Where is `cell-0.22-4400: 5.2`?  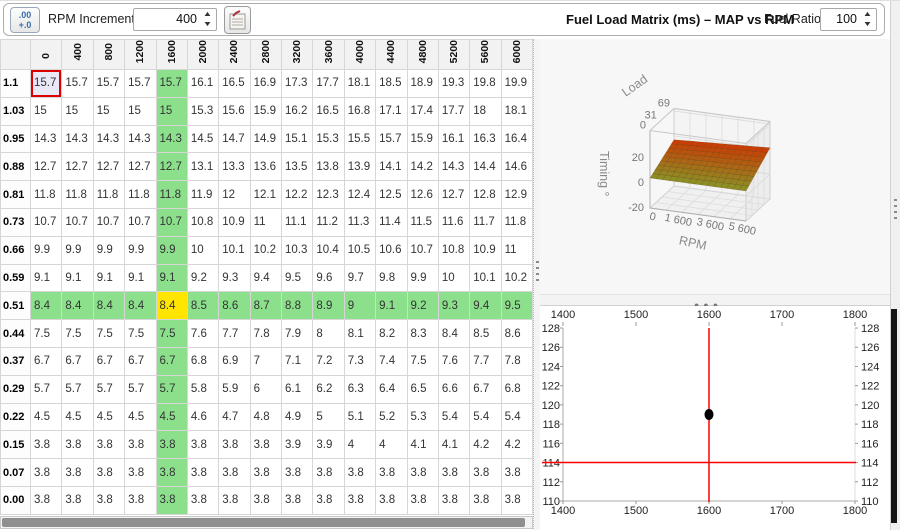
cell-0.22-4400: 5.2 is located at coordinates (391, 417).